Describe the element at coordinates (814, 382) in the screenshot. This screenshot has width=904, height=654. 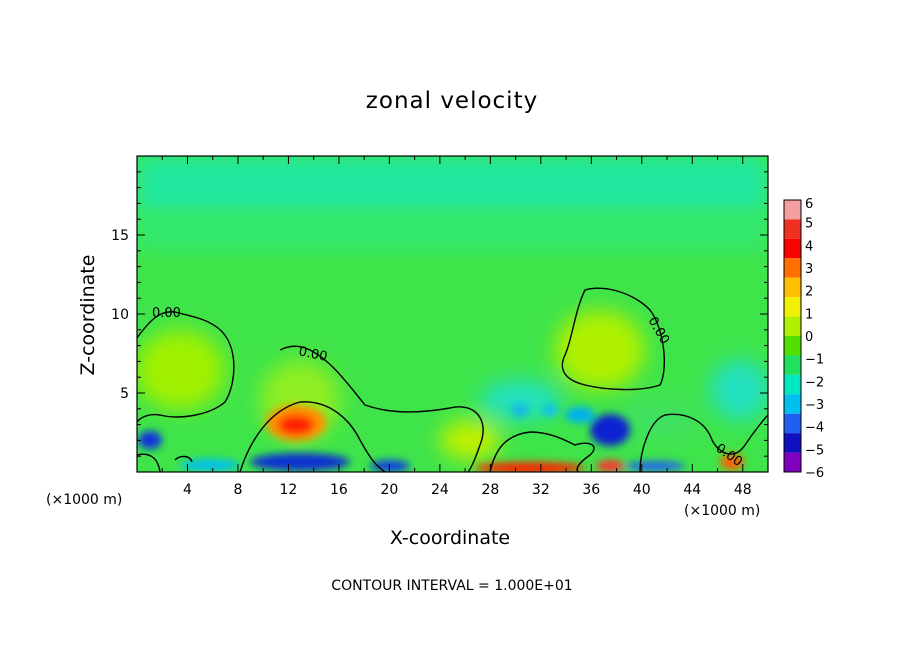
I see `colorbar-label: −2` at that location.